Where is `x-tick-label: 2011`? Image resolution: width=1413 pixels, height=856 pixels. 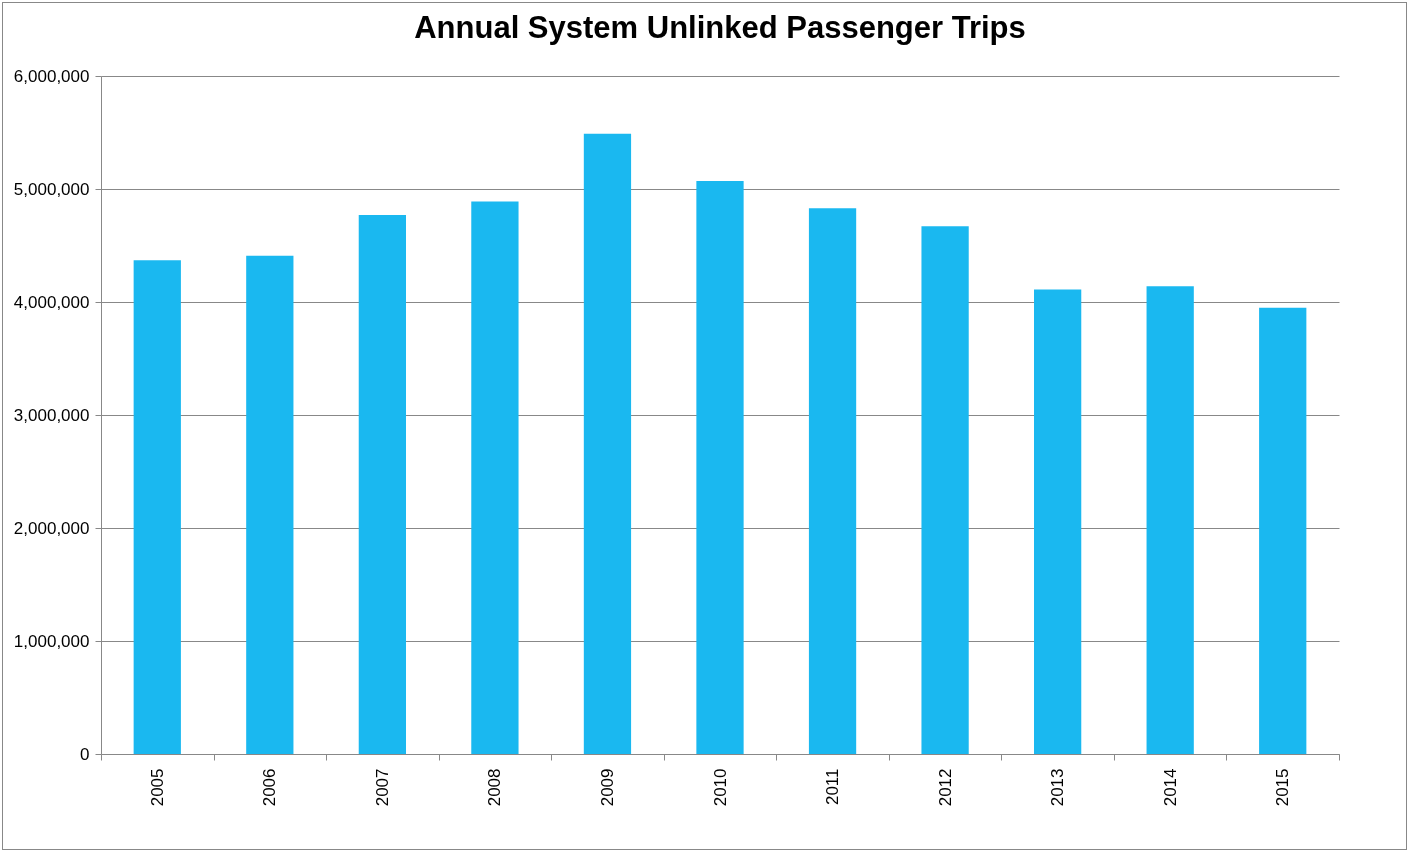 x-tick-label: 2011 is located at coordinates (833, 787).